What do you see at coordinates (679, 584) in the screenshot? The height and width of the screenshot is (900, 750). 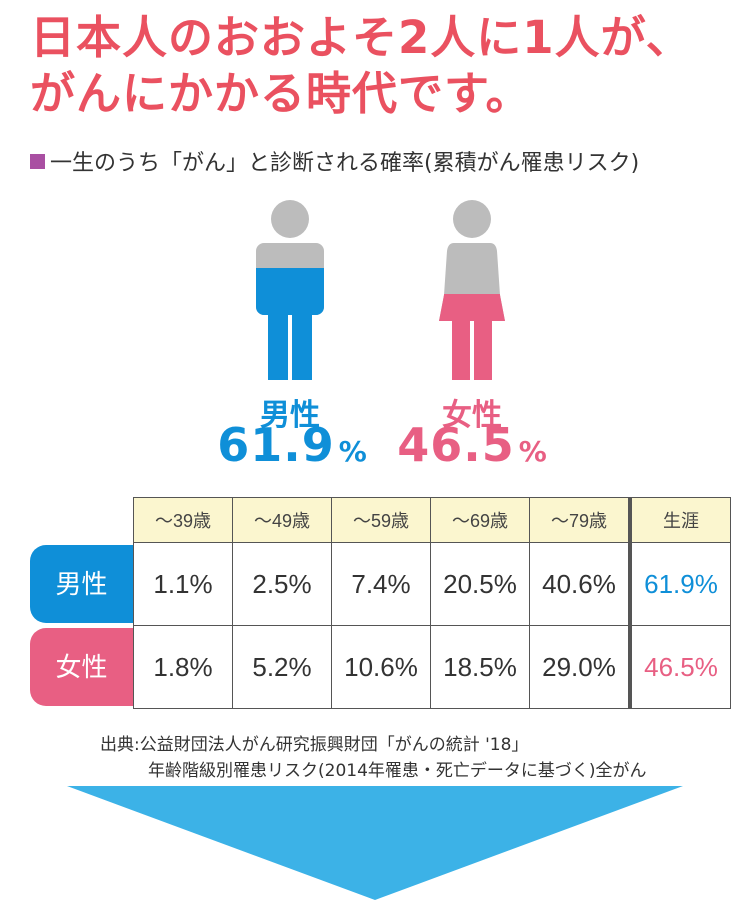 I see `table-cell-lifetime-male: 61.9%` at bounding box center [679, 584].